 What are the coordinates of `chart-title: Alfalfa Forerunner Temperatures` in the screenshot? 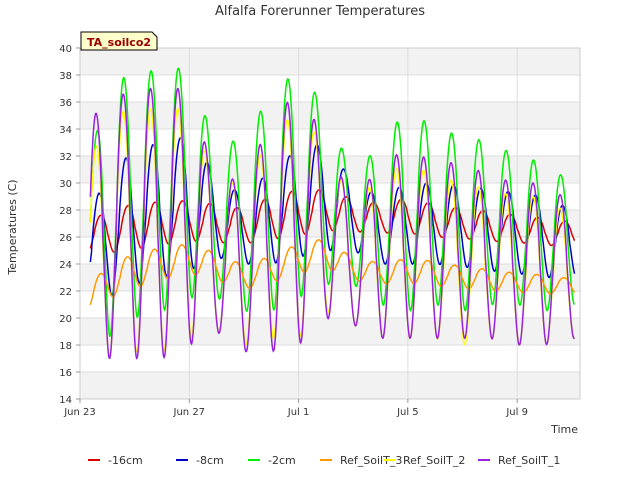 It's located at (320, 11).